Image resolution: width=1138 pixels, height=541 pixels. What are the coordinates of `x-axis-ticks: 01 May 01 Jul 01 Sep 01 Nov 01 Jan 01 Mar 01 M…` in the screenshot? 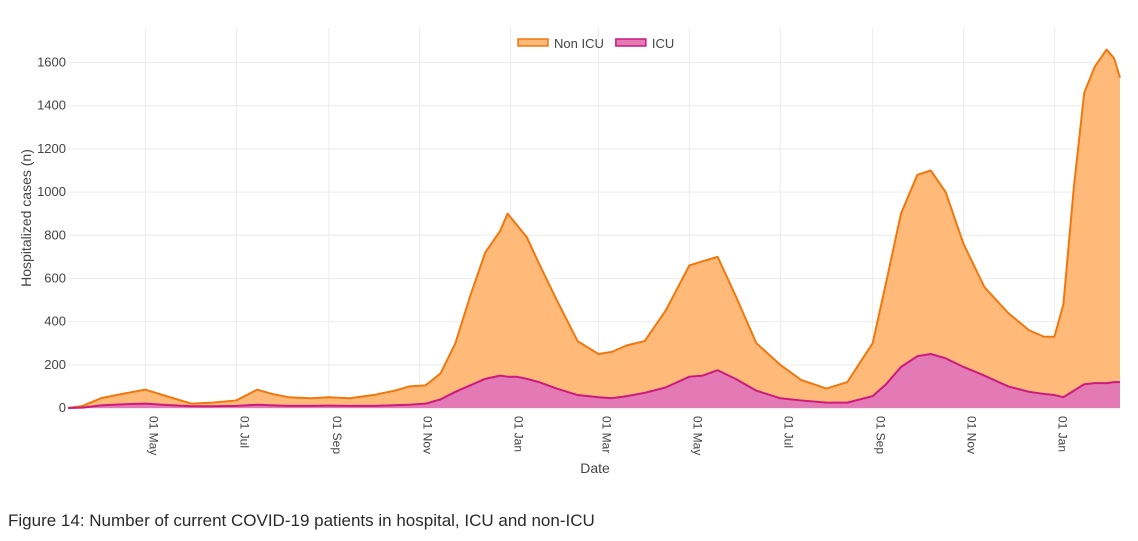 It's located at (607, 435).